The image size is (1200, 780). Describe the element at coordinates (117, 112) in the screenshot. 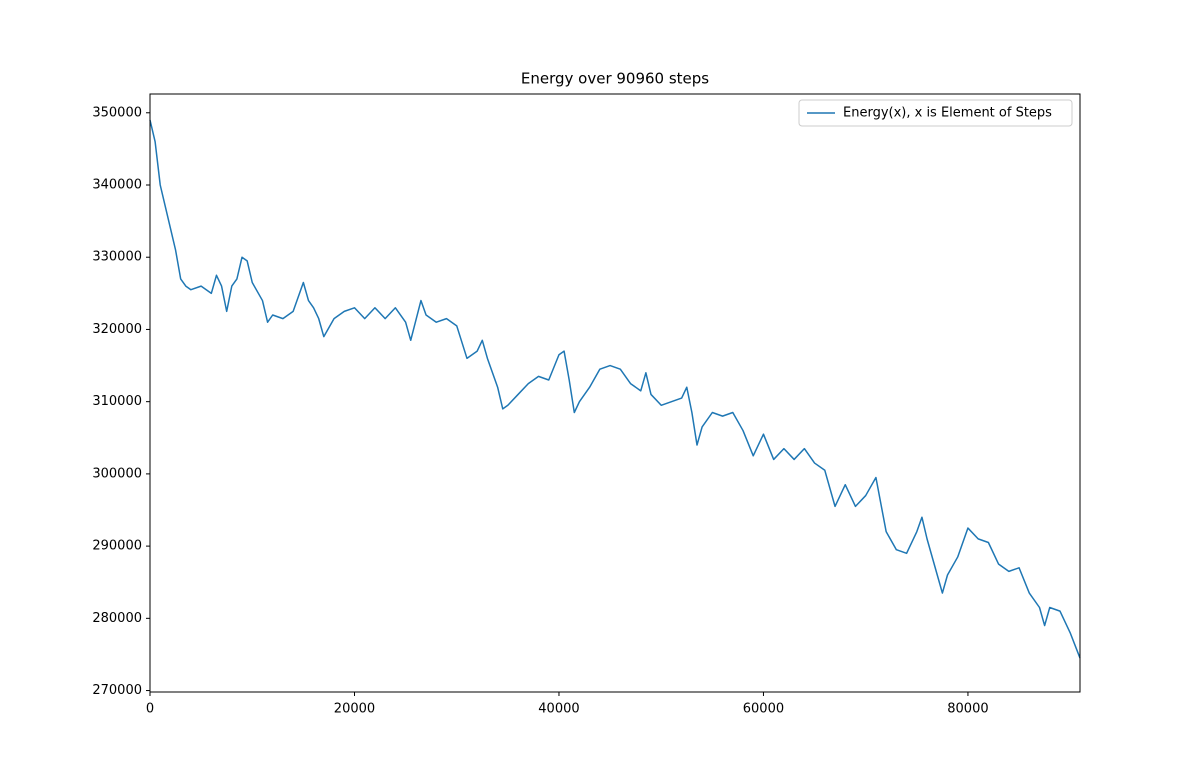

I see `y-tick-label: 350000` at that location.